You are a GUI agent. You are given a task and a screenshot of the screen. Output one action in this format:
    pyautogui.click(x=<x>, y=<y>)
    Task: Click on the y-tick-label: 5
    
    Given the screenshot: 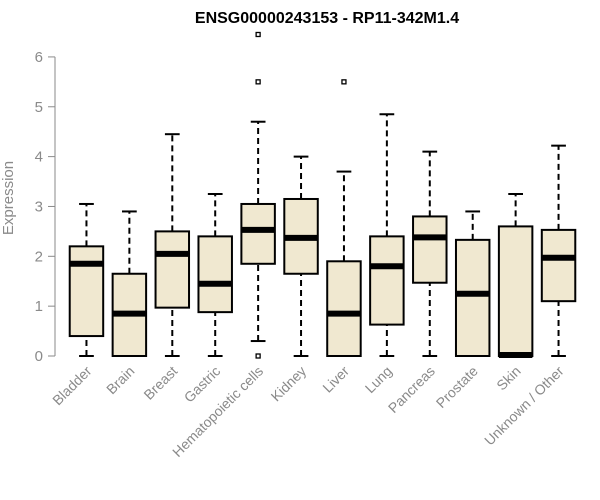 What is the action you would take?
    pyautogui.click(x=39, y=107)
    